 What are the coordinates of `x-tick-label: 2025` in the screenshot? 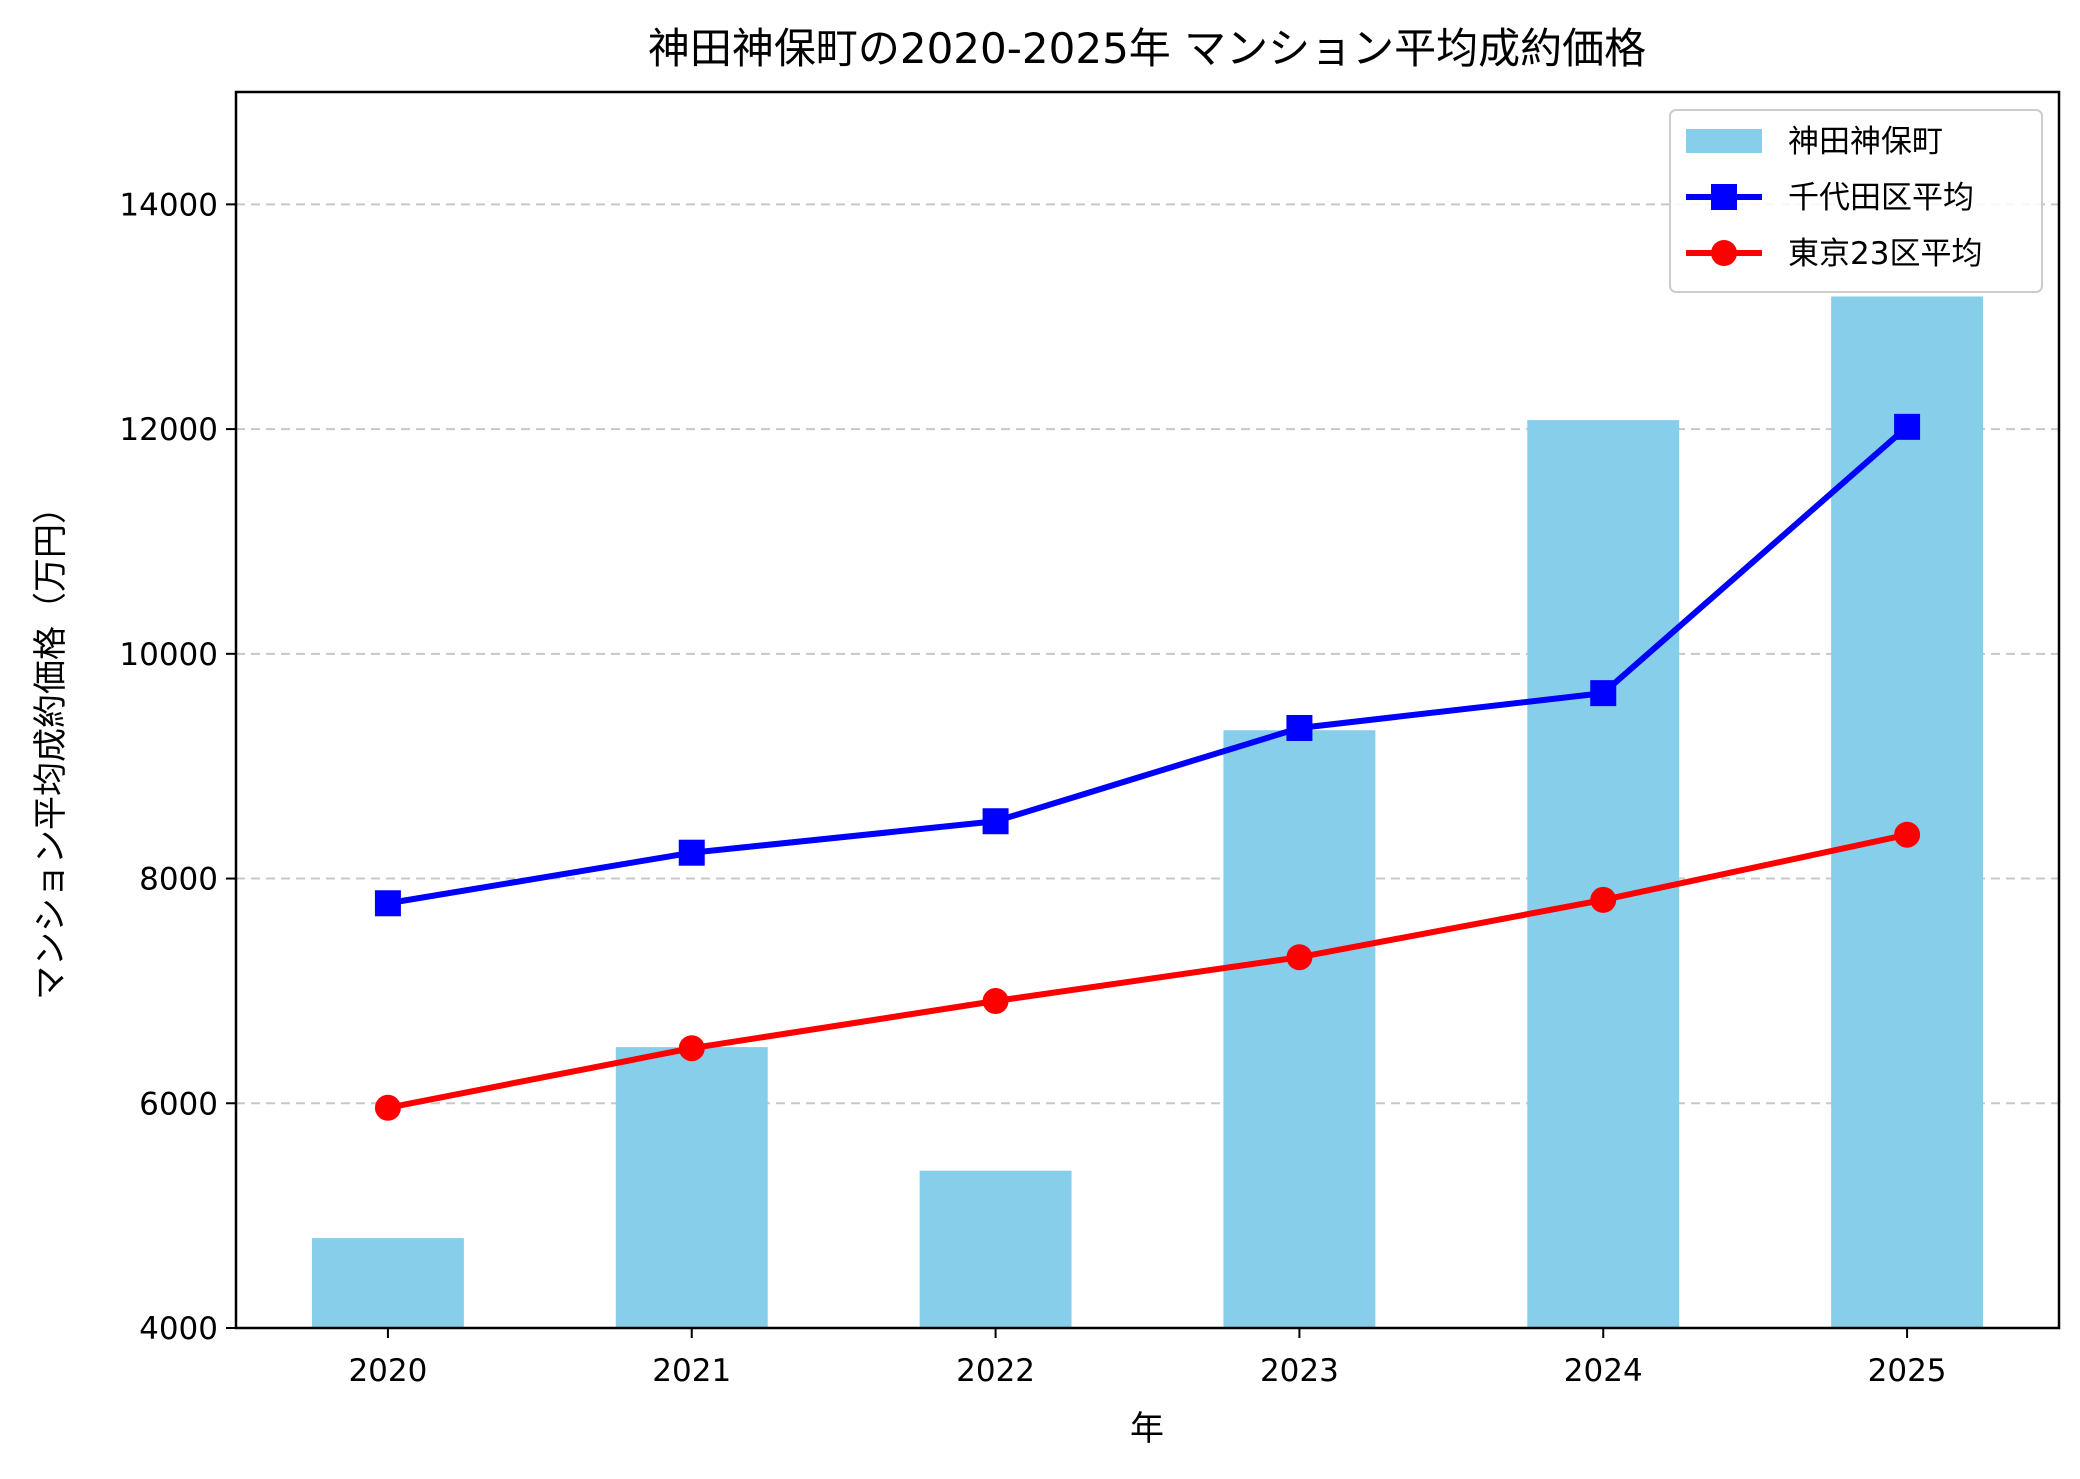 It's located at (1907, 1371).